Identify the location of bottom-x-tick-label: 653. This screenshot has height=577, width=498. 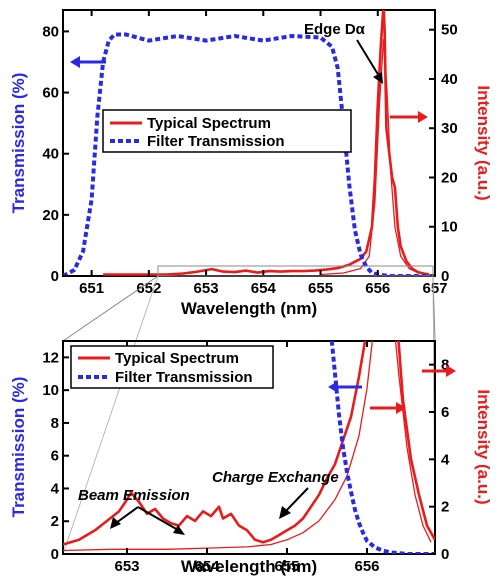
(126, 566).